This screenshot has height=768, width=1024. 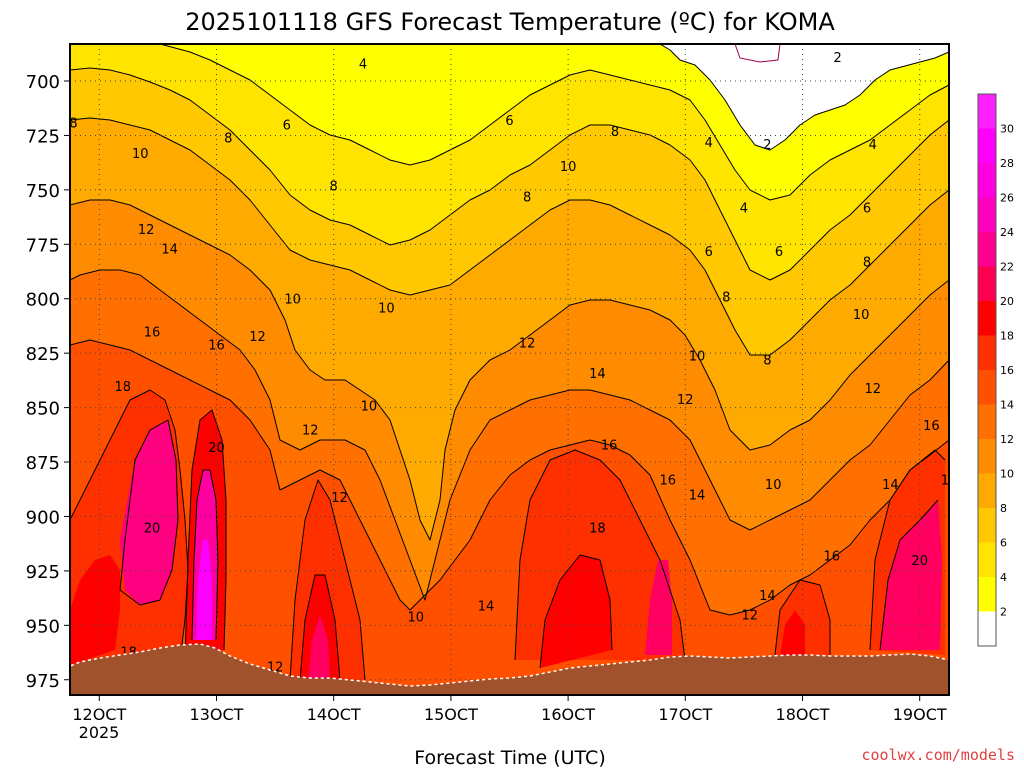 I want to click on contour-label-1: 2, so click(x=838, y=58).